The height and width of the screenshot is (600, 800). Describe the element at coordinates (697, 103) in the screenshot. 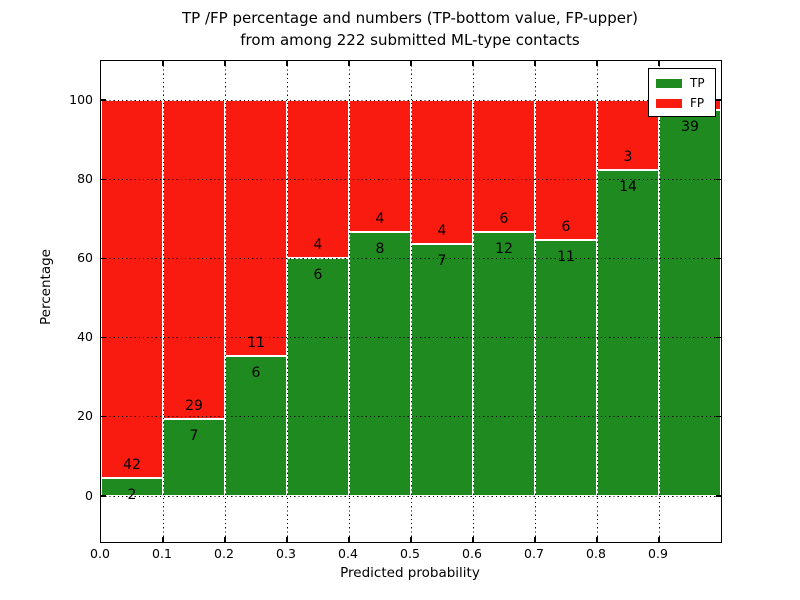

I see `legend-label-FP: FP` at that location.